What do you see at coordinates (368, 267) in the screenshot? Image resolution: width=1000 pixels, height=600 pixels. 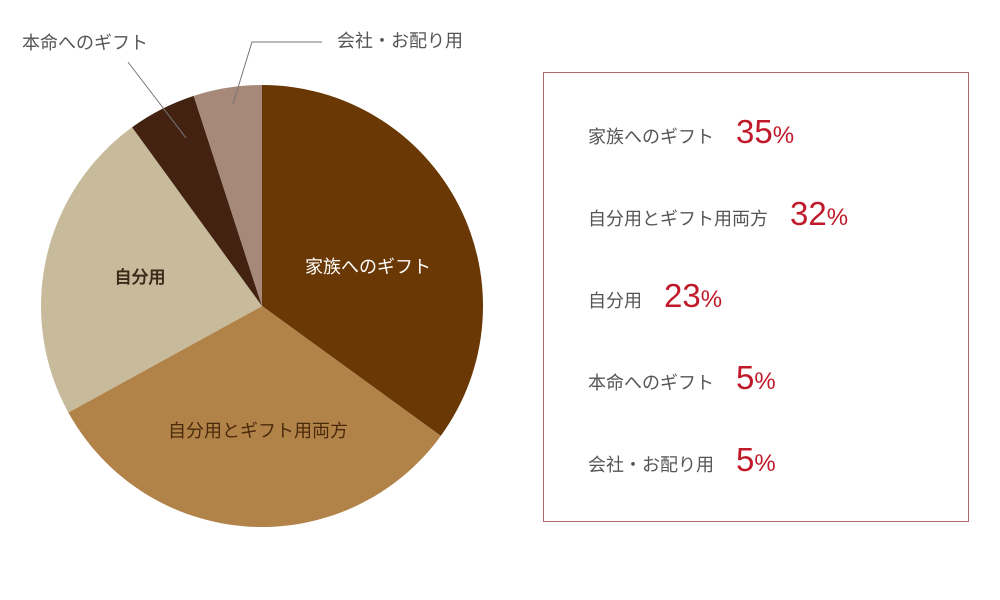 I see `slice-label: 家族へのギフト` at bounding box center [368, 267].